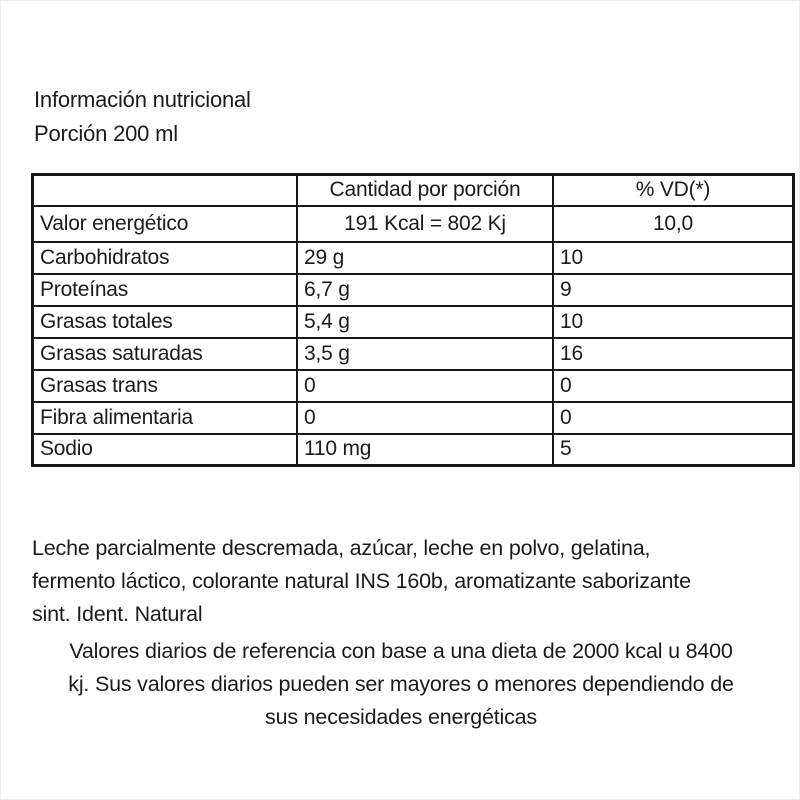  I want to click on nutrient-label: Proteínas, so click(164, 289).